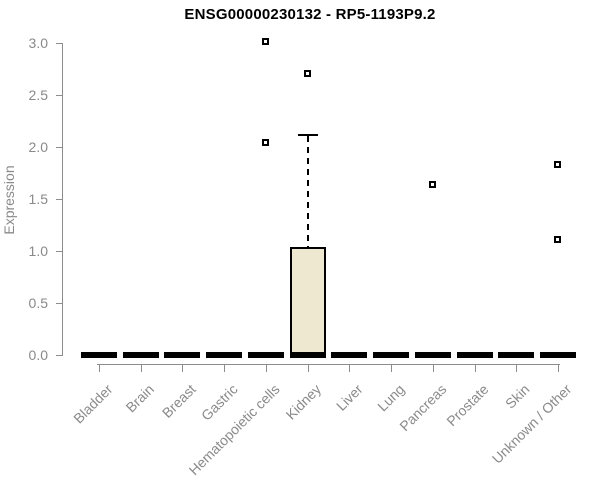  Describe the element at coordinates (308, 135) in the screenshot. I see `whisker-cap` at that location.